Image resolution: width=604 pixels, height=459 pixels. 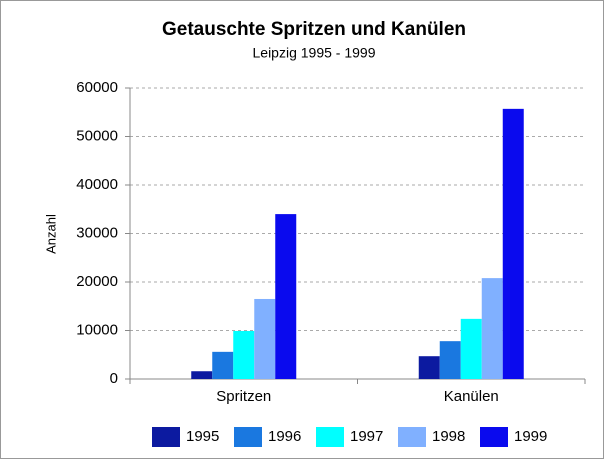 I want to click on legend-label: 1996, so click(x=284, y=436).